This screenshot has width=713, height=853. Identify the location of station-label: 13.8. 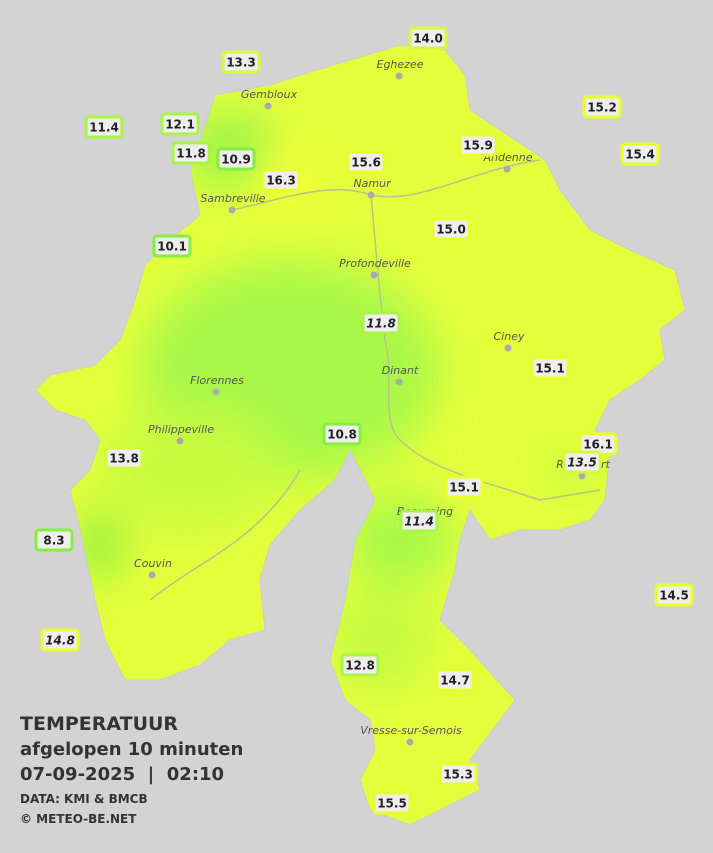
(124, 458).